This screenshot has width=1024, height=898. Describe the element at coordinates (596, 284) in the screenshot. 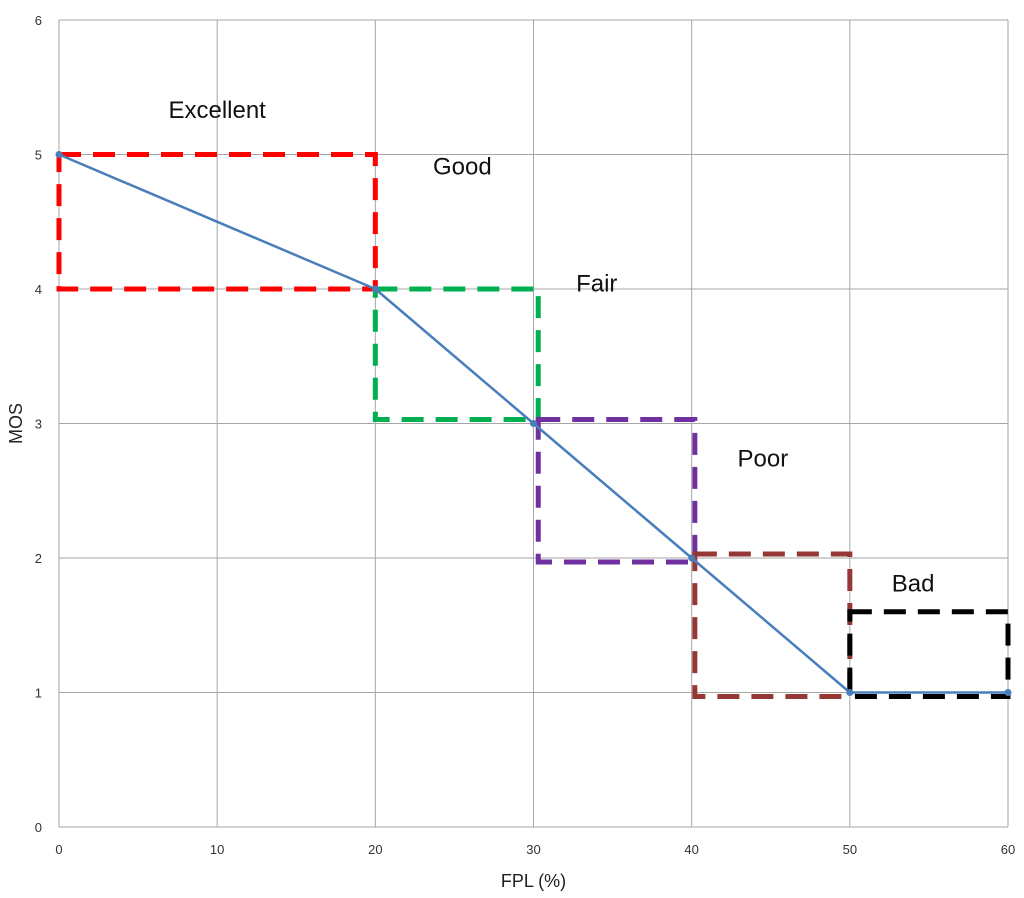

I see `region-label-fair: Fair` at that location.